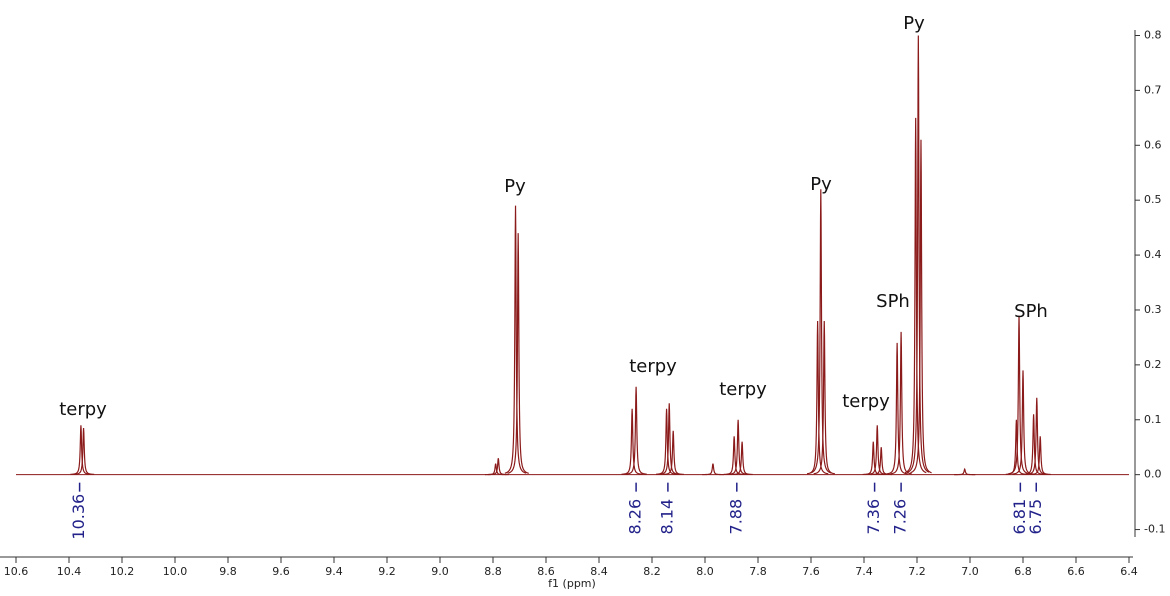  Describe the element at coordinates (1153, 474) in the screenshot. I see `y-tick-label: 0.0` at that location.